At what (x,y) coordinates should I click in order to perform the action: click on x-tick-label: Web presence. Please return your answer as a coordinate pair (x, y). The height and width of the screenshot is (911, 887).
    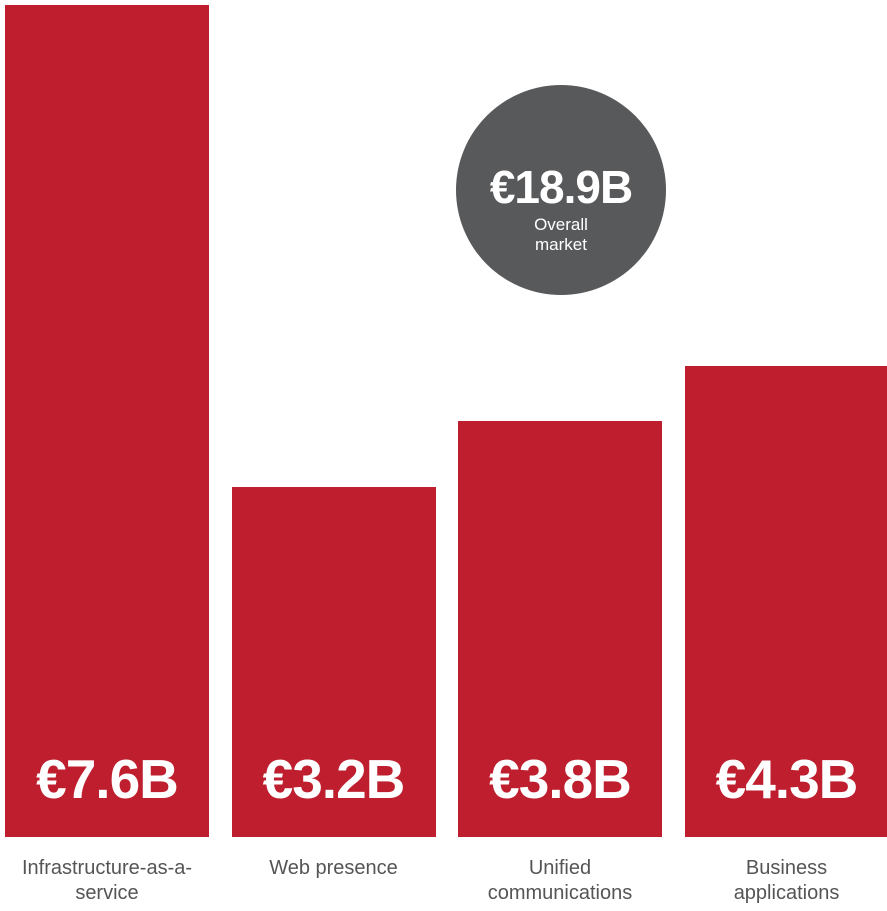
    Looking at the image, I should click on (333, 868).